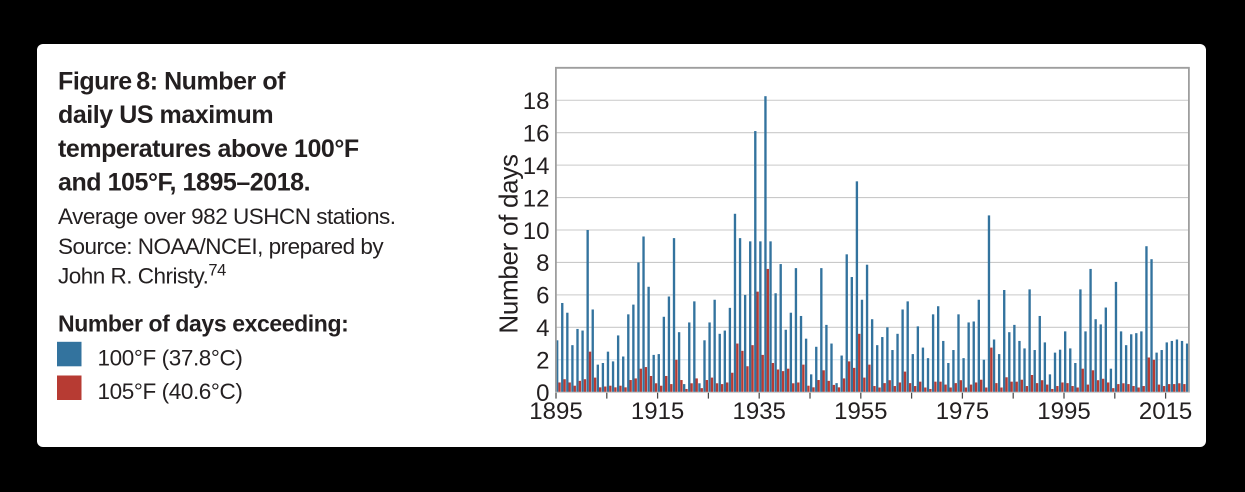  Describe the element at coordinates (142, 275) in the screenshot. I see `svg-text: John R. Christy.74` at that location.